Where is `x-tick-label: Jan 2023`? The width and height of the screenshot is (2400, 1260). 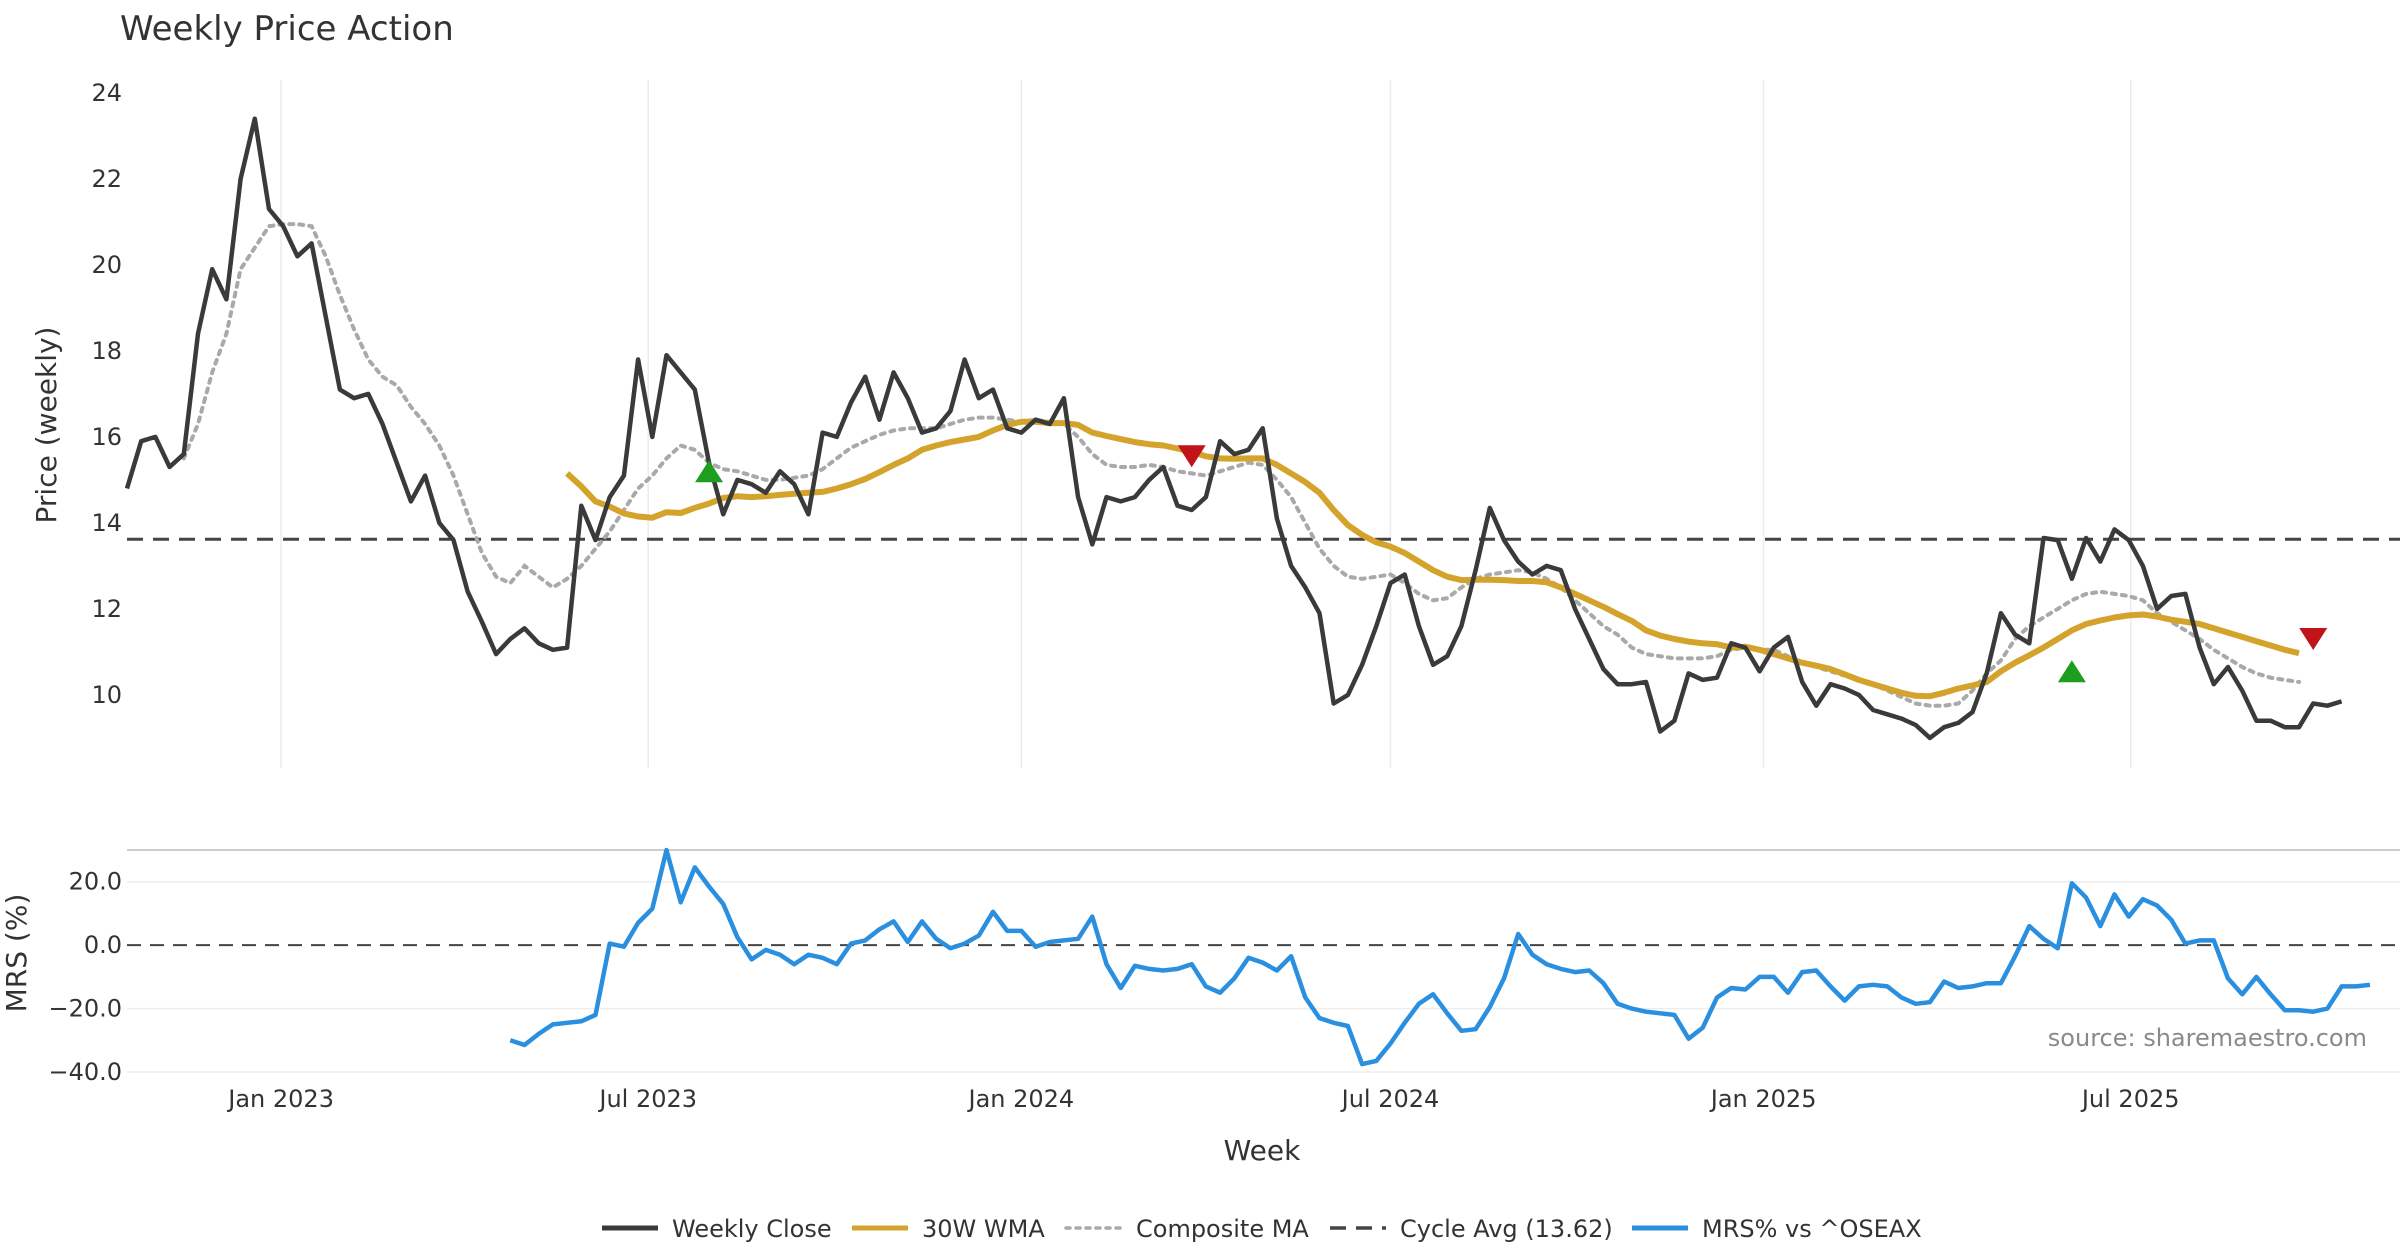
x-tick-label: Jan 2023 is located at coordinates (280, 1099).